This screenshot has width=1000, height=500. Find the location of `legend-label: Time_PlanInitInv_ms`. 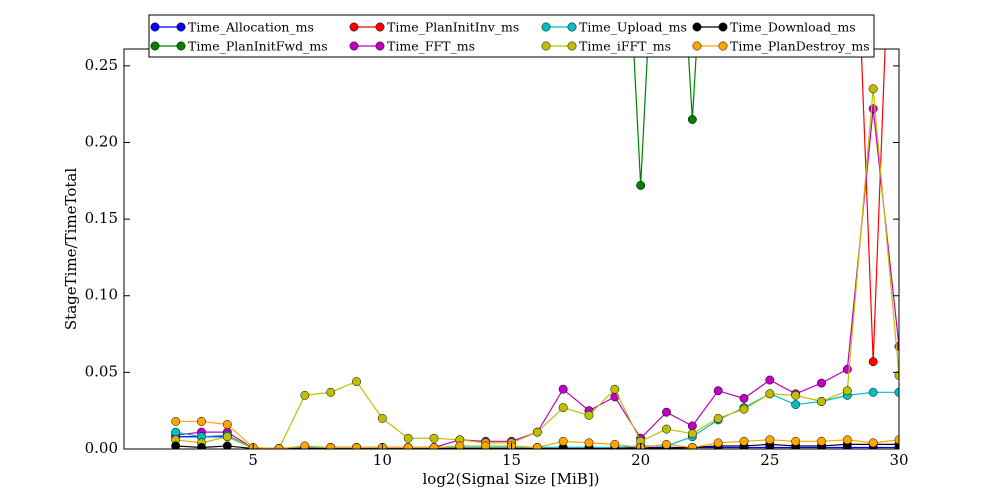

legend-label: Time_PlanInitInv_ms is located at coordinates (453, 27).